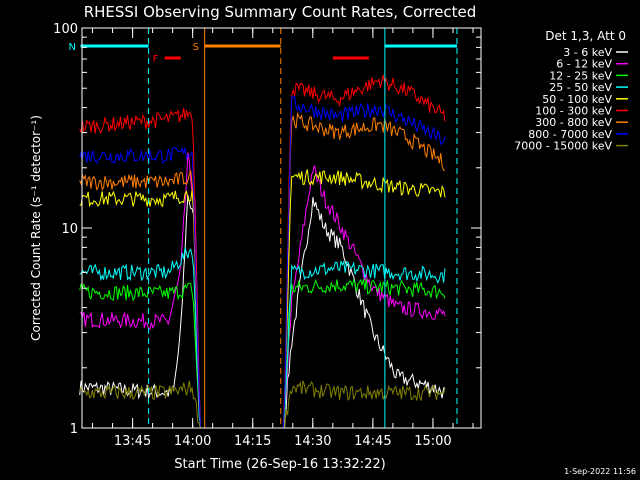 The width and height of the screenshot is (640, 480). What do you see at coordinates (573, 111) in the screenshot?
I see `legend-entry-label: 100 - 300 keV` at bounding box center [573, 111].